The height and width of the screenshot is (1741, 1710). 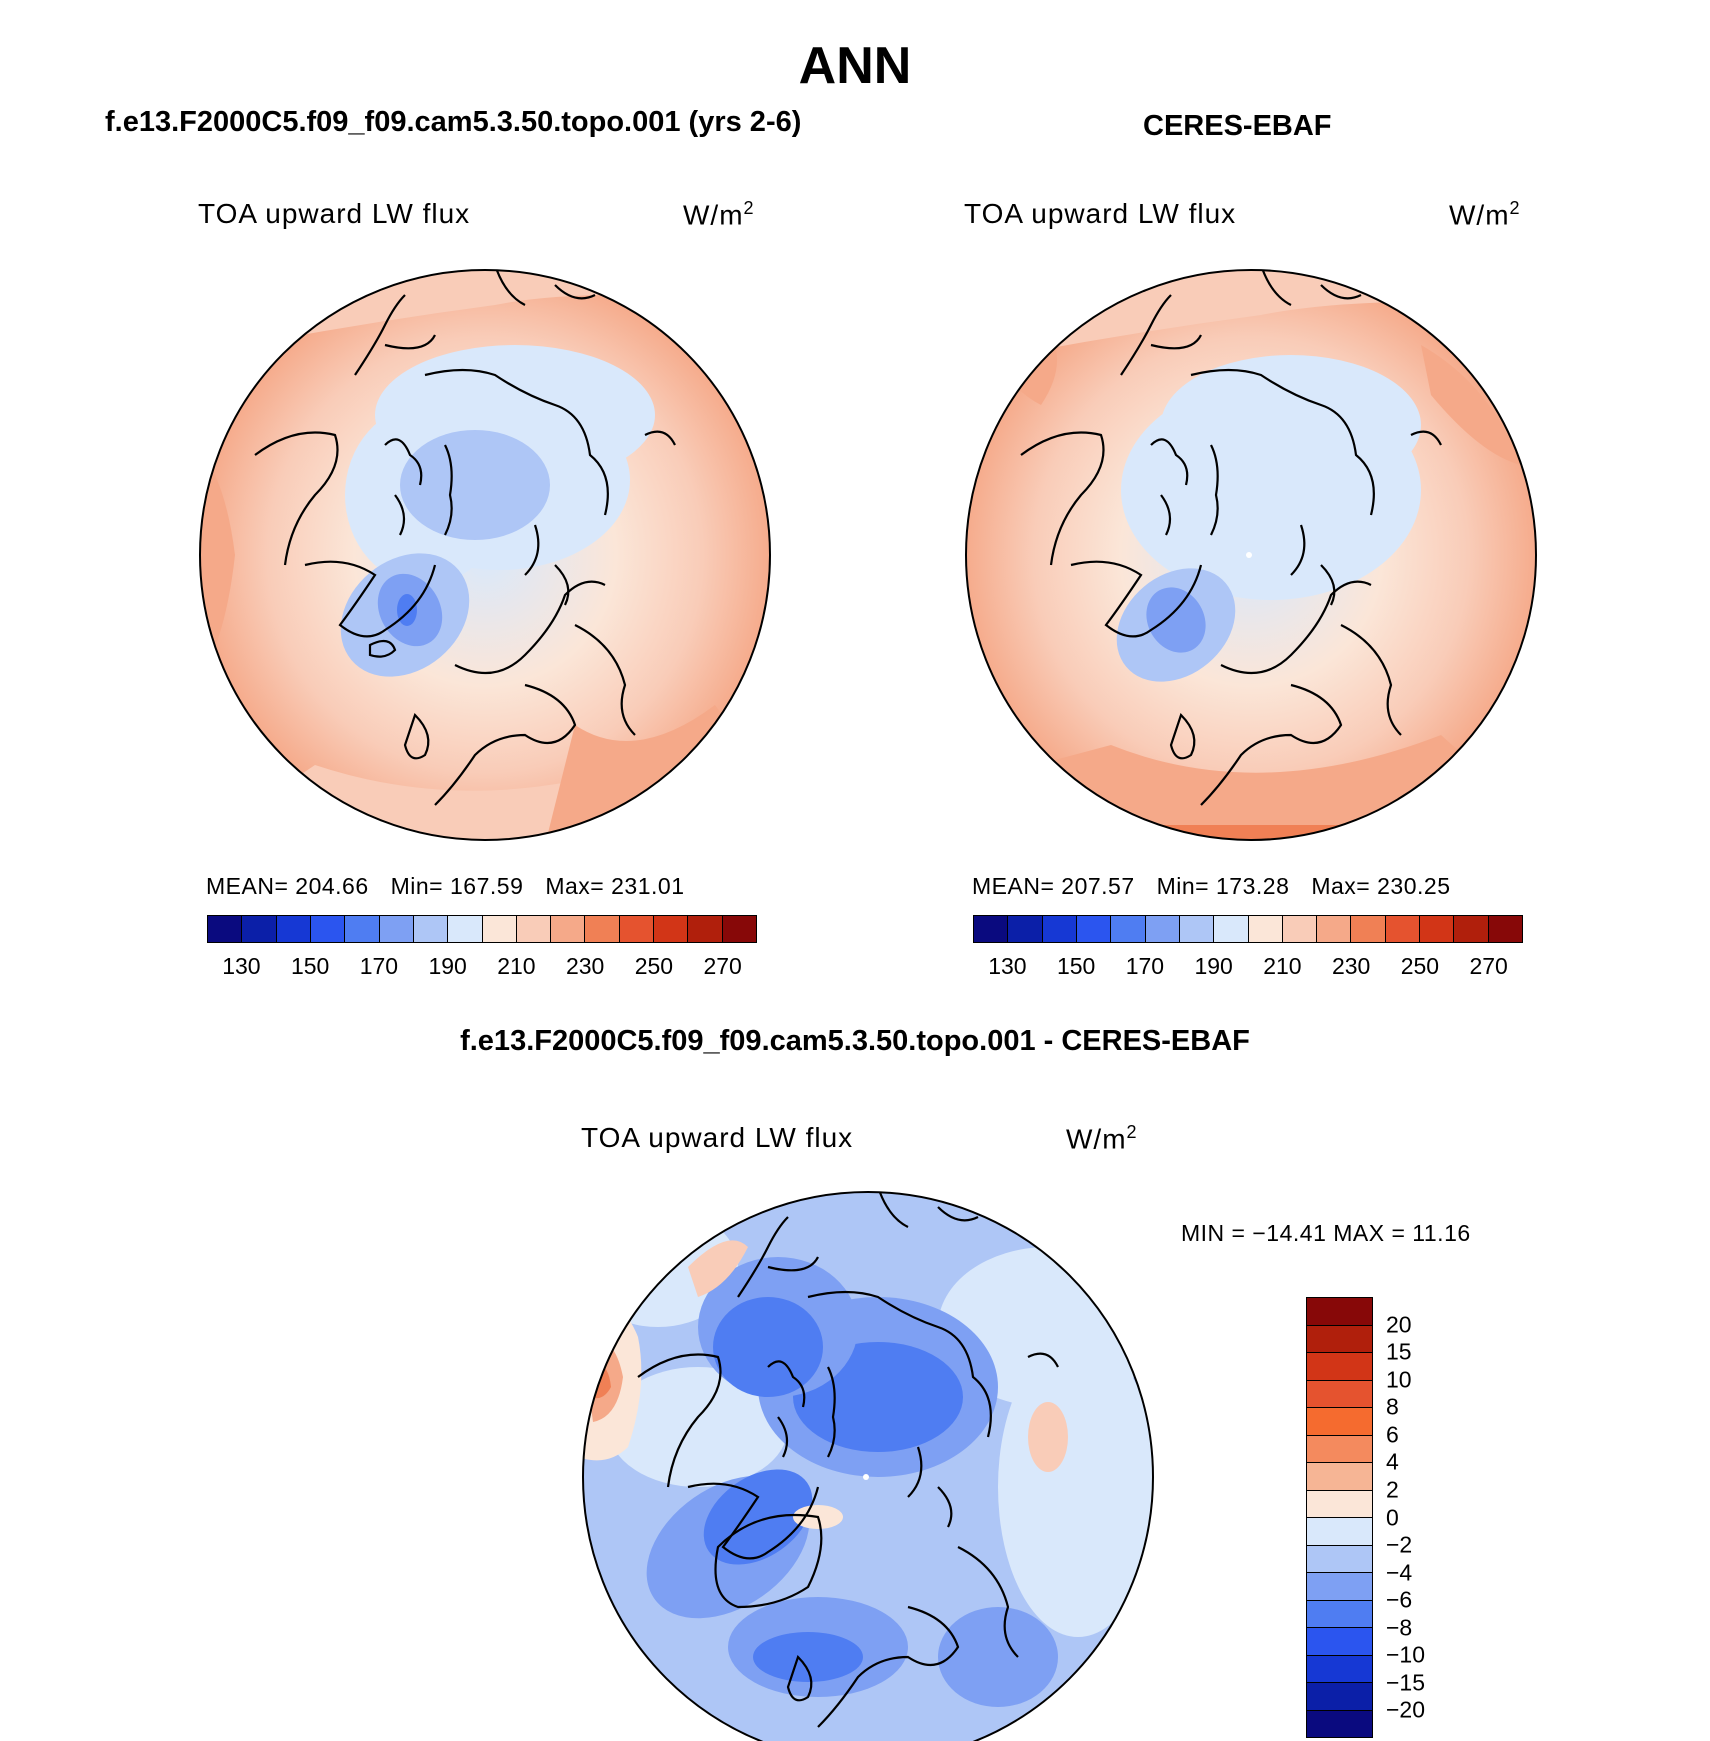 What do you see at coordinates (855, 66) in the screenshot?
I see `figure-title: ANN` at bounding box center [855, 66].